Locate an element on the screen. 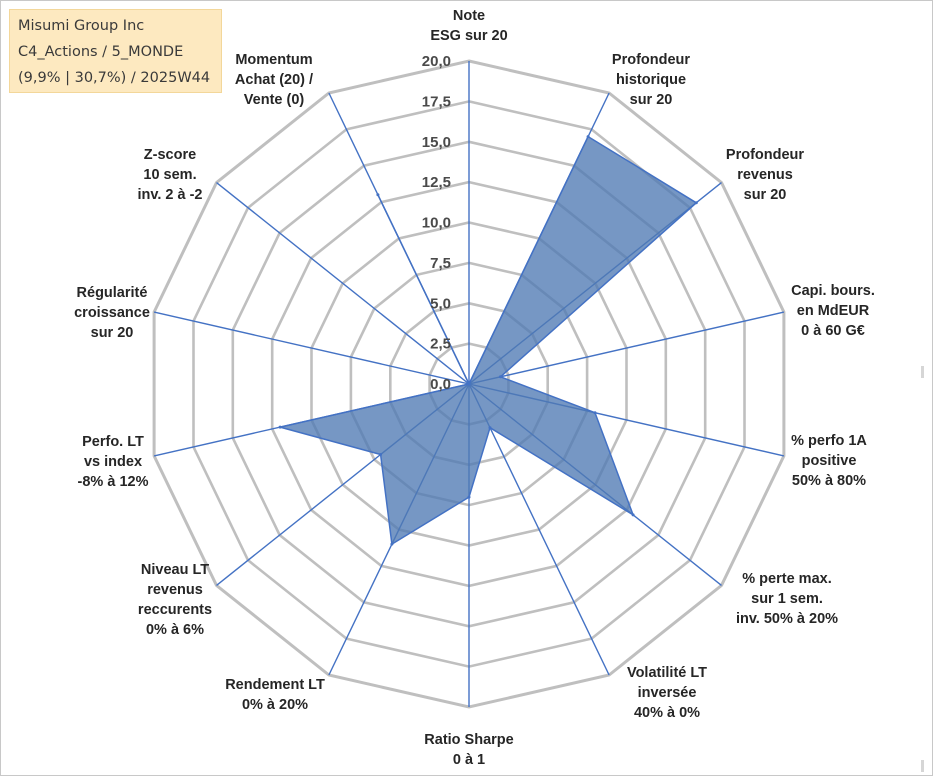 The image size is (933, 776). axis-label: sur 1 sem. is located at coordinates (787, 599).